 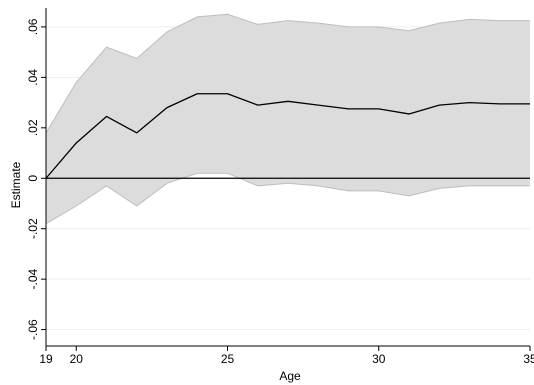 What do you see at coordinates (33, 26) in the screenshot?
I see `y-tick-label: .06` at bounding box center [33, 26].